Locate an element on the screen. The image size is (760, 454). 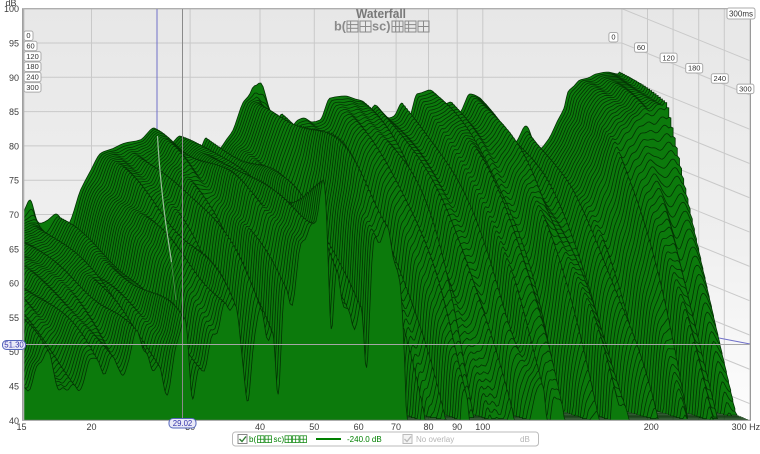
svg-text: 20 is located at coordinates (91, 427).